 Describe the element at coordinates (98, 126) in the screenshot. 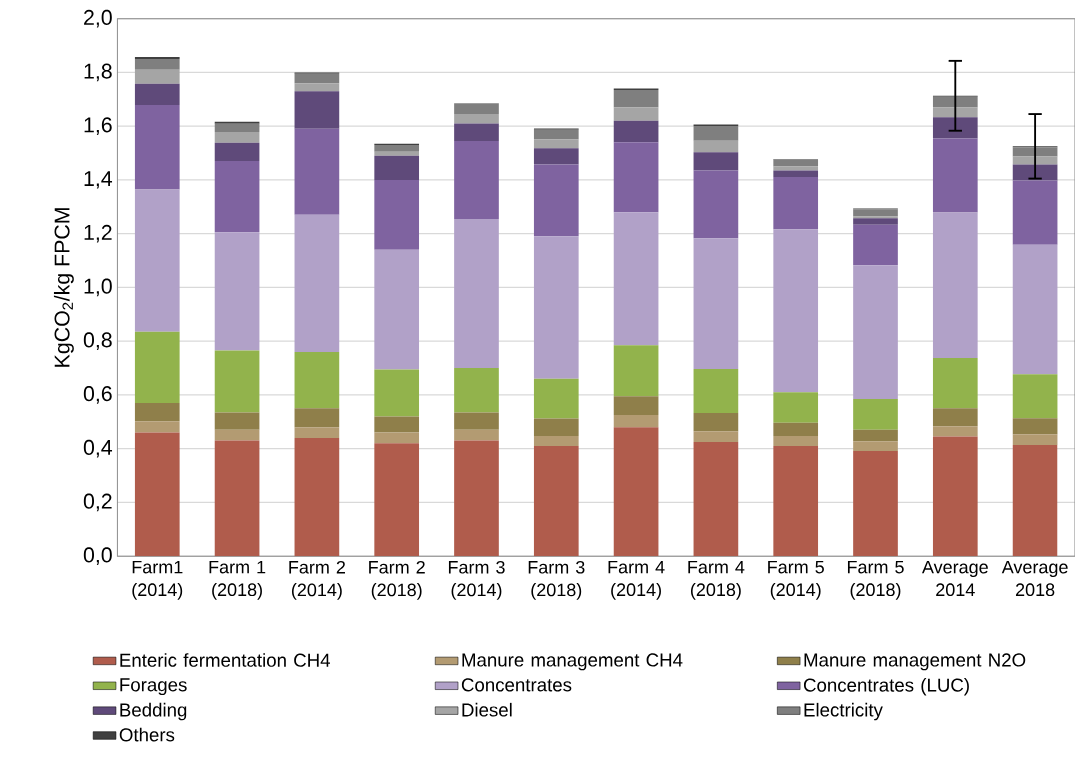

I see `y-tick-label: 1,6` at that location.